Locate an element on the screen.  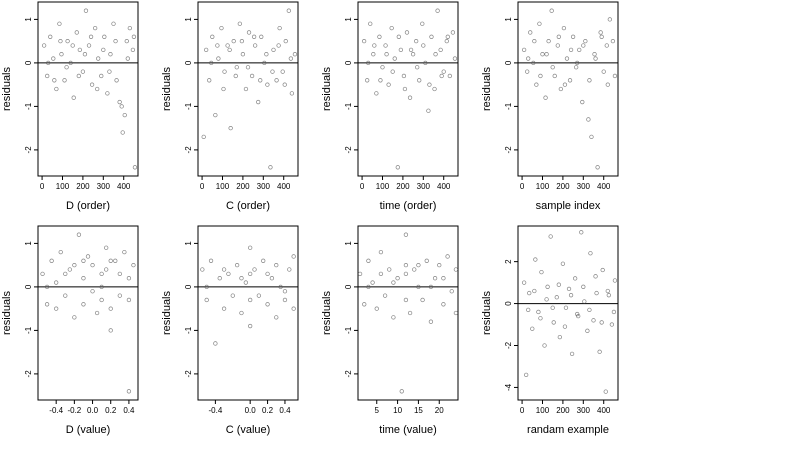
x-tick-label: 0.4 is located at coordinates (129, 410).